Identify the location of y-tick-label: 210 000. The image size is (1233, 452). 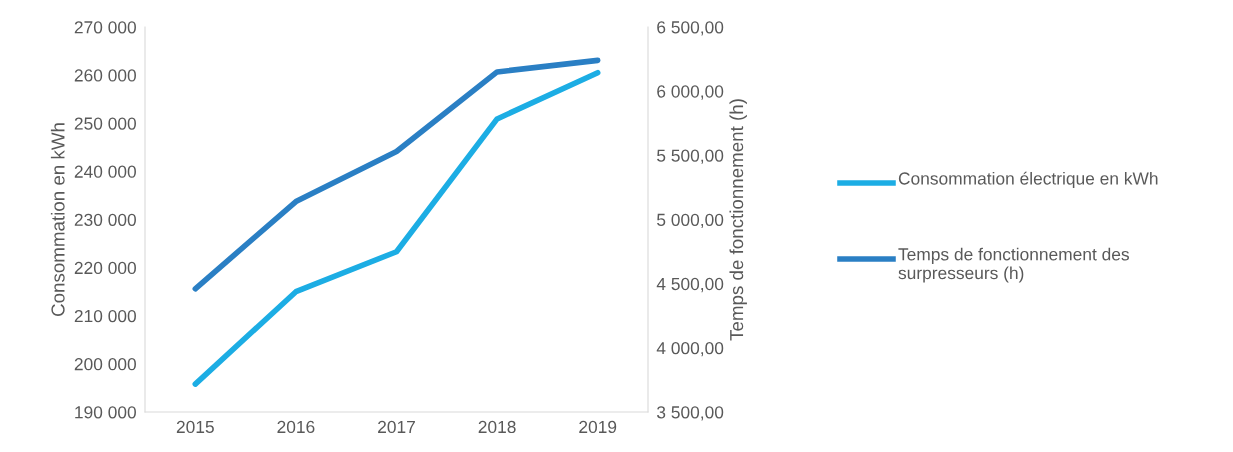
(105, 316).